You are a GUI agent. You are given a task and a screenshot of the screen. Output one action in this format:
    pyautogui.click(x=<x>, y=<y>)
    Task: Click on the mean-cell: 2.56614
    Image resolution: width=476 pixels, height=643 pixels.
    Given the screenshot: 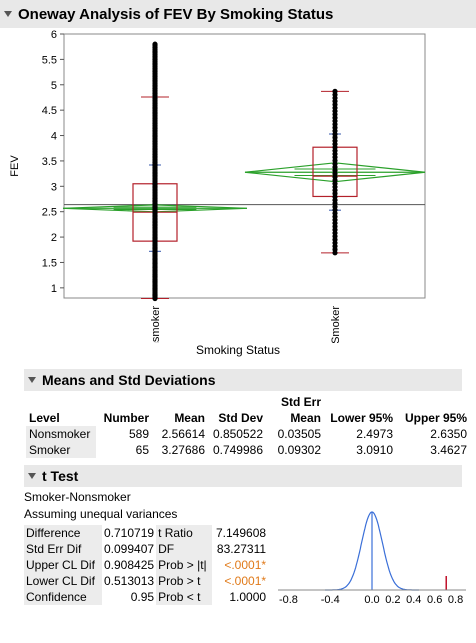 What is the action you would take?
    pyautogui.click(x=183, y=434)
    